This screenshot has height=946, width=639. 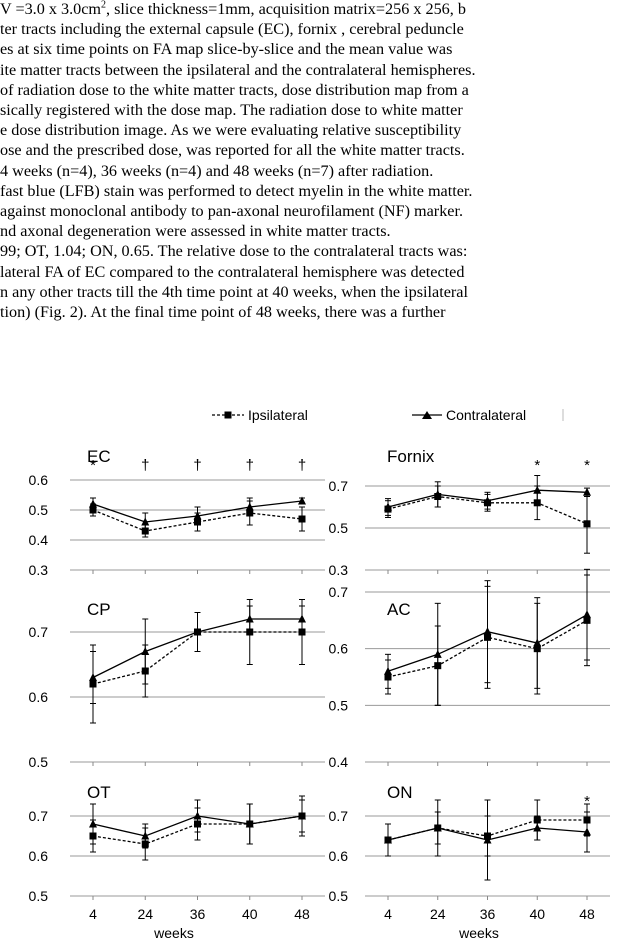 What do you see at coordinates (486, 415) in the screenshot?
I see `legend-contralateral-label: Contralateral` at bounding box center [486, 415].